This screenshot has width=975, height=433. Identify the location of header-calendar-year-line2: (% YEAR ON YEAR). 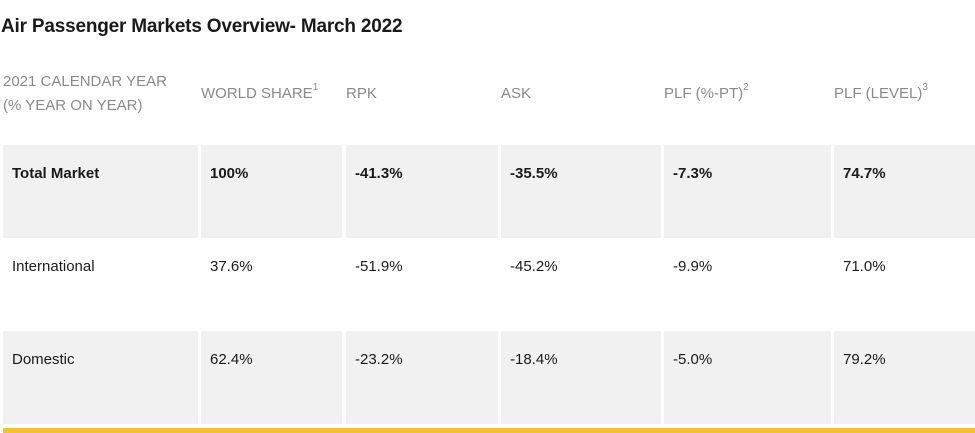
(73, 105).